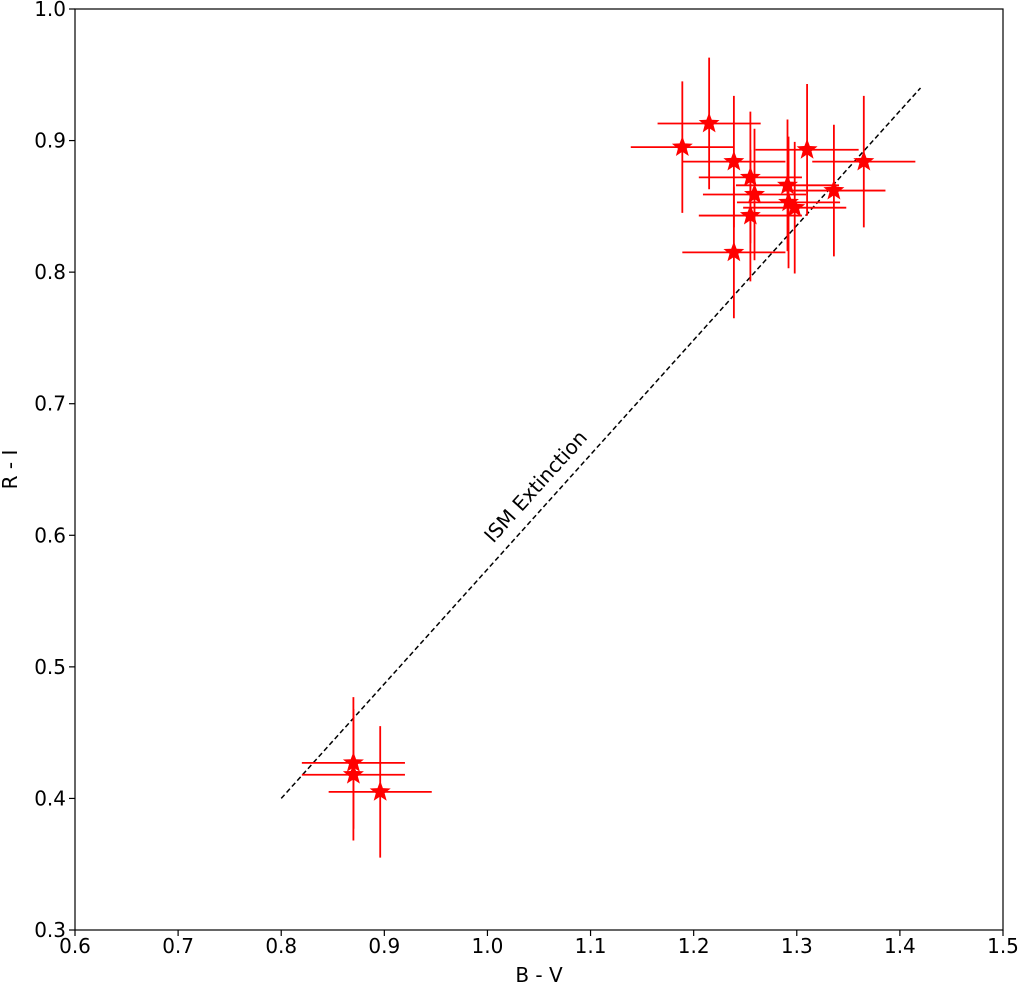 Image resolution: width=1020 pixels, height=985 pixels. What do you see at coordinates (281, 946) in the screenshot?
I see `x-tick-label: 0.8` at bounding box center [281, 946].